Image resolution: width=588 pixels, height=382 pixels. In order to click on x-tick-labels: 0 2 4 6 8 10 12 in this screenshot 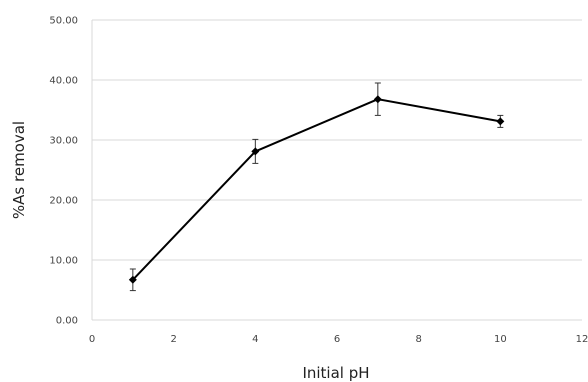, I will do `click(338, 339)`.